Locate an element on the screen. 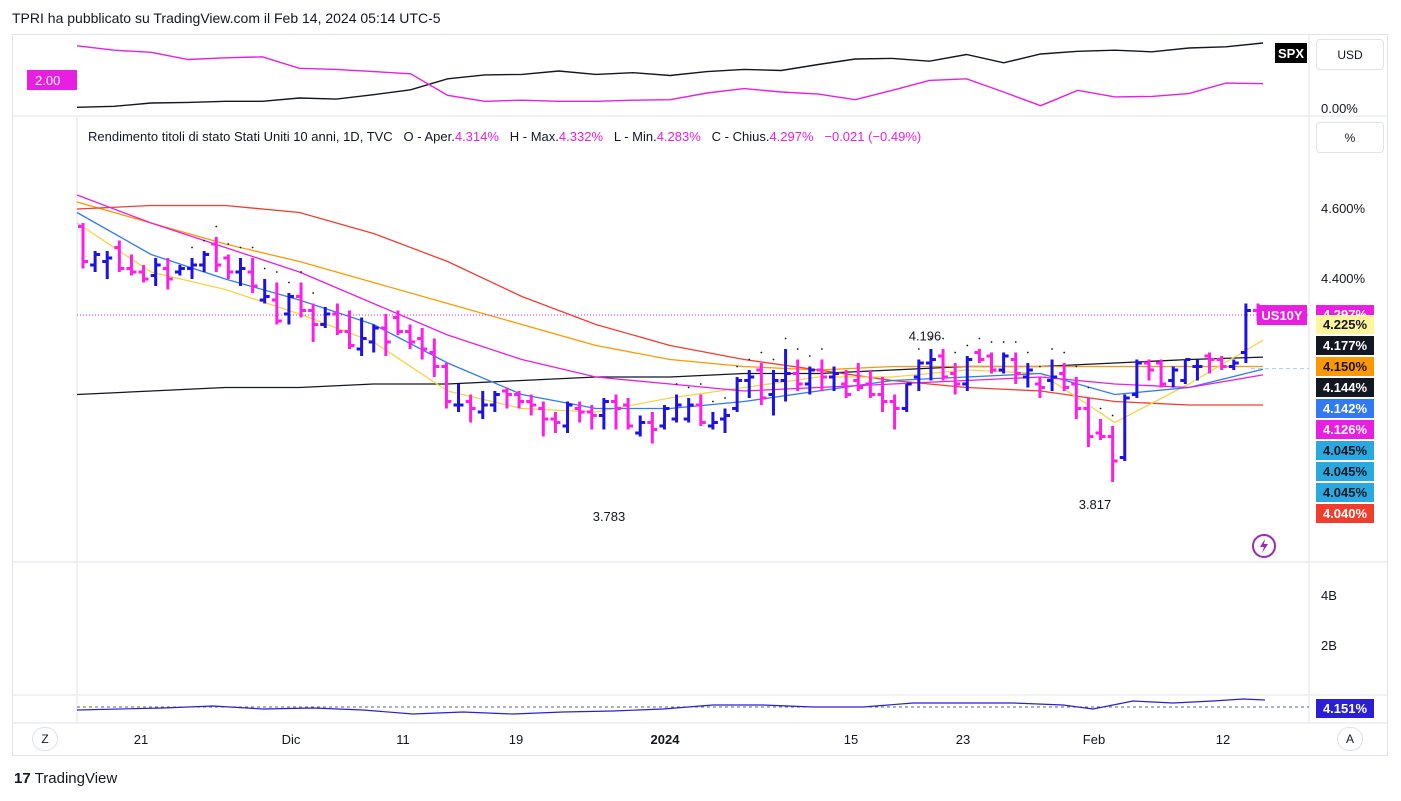 The height and width of the screenshot is (801, 1401). svg-text: 4.142% is located at coordinates (1345, 408).